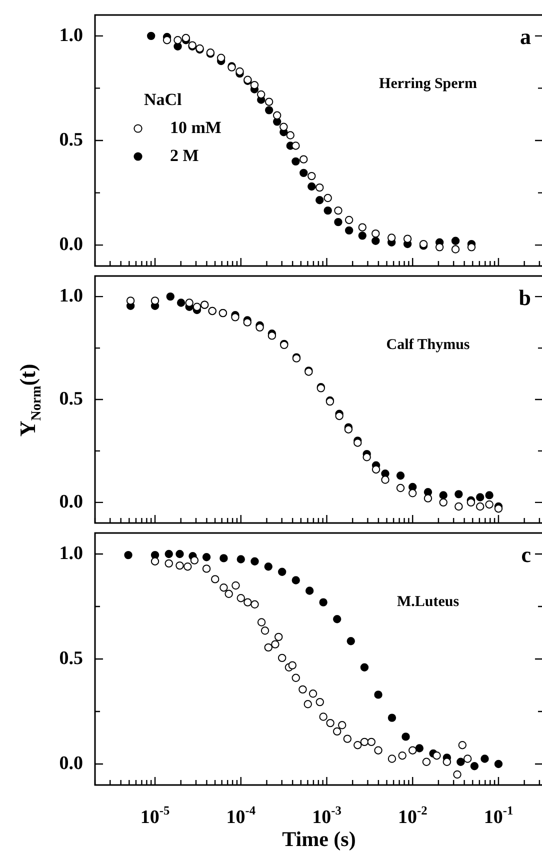  I want to click on legend-label: 2 M, so click(184, 155).